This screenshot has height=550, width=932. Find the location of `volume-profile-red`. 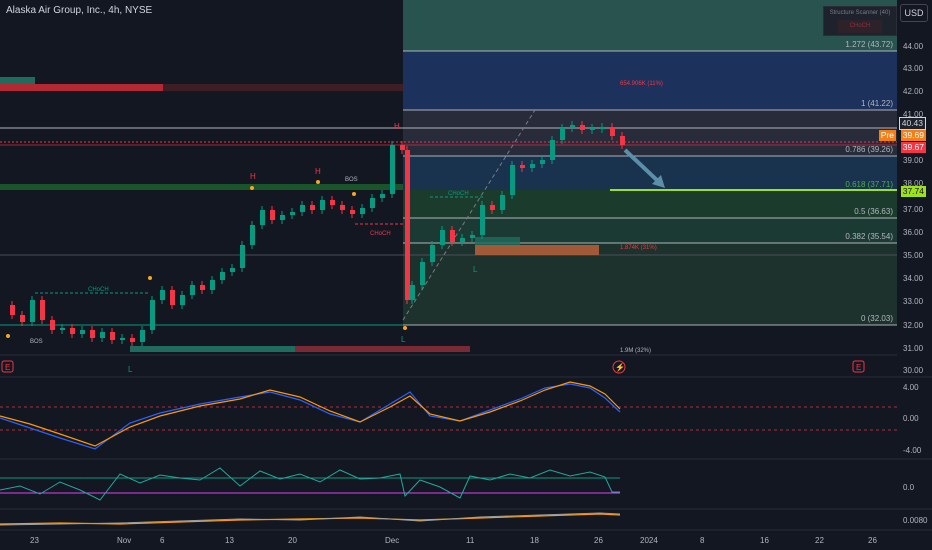

volume-profile-red is located at coordinates (81, 87).